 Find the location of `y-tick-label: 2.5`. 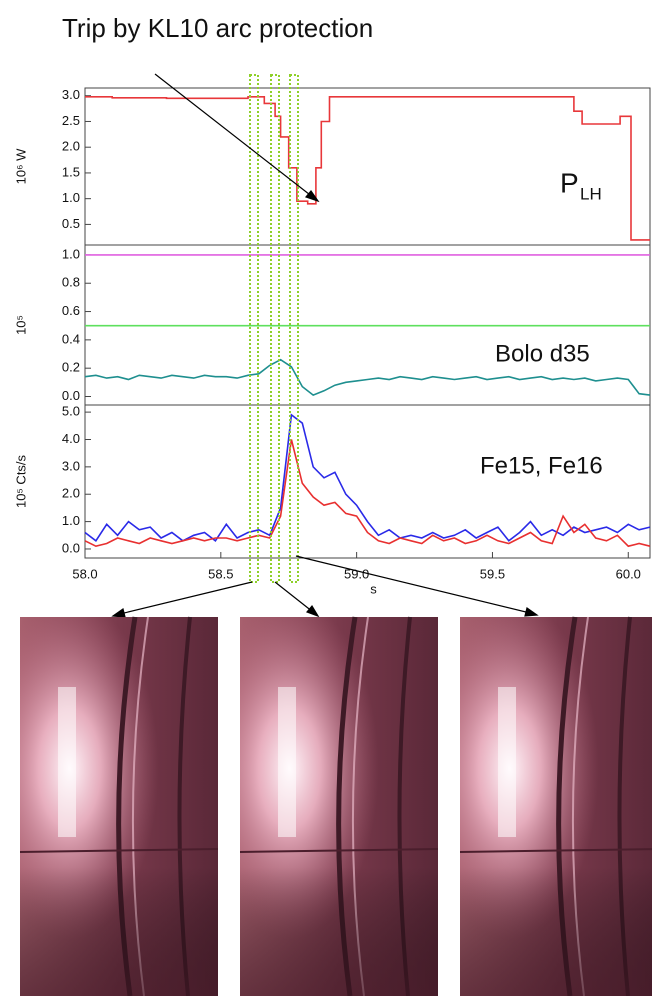

y-tick-label: 2.5 is located at coordinates (71, 120).